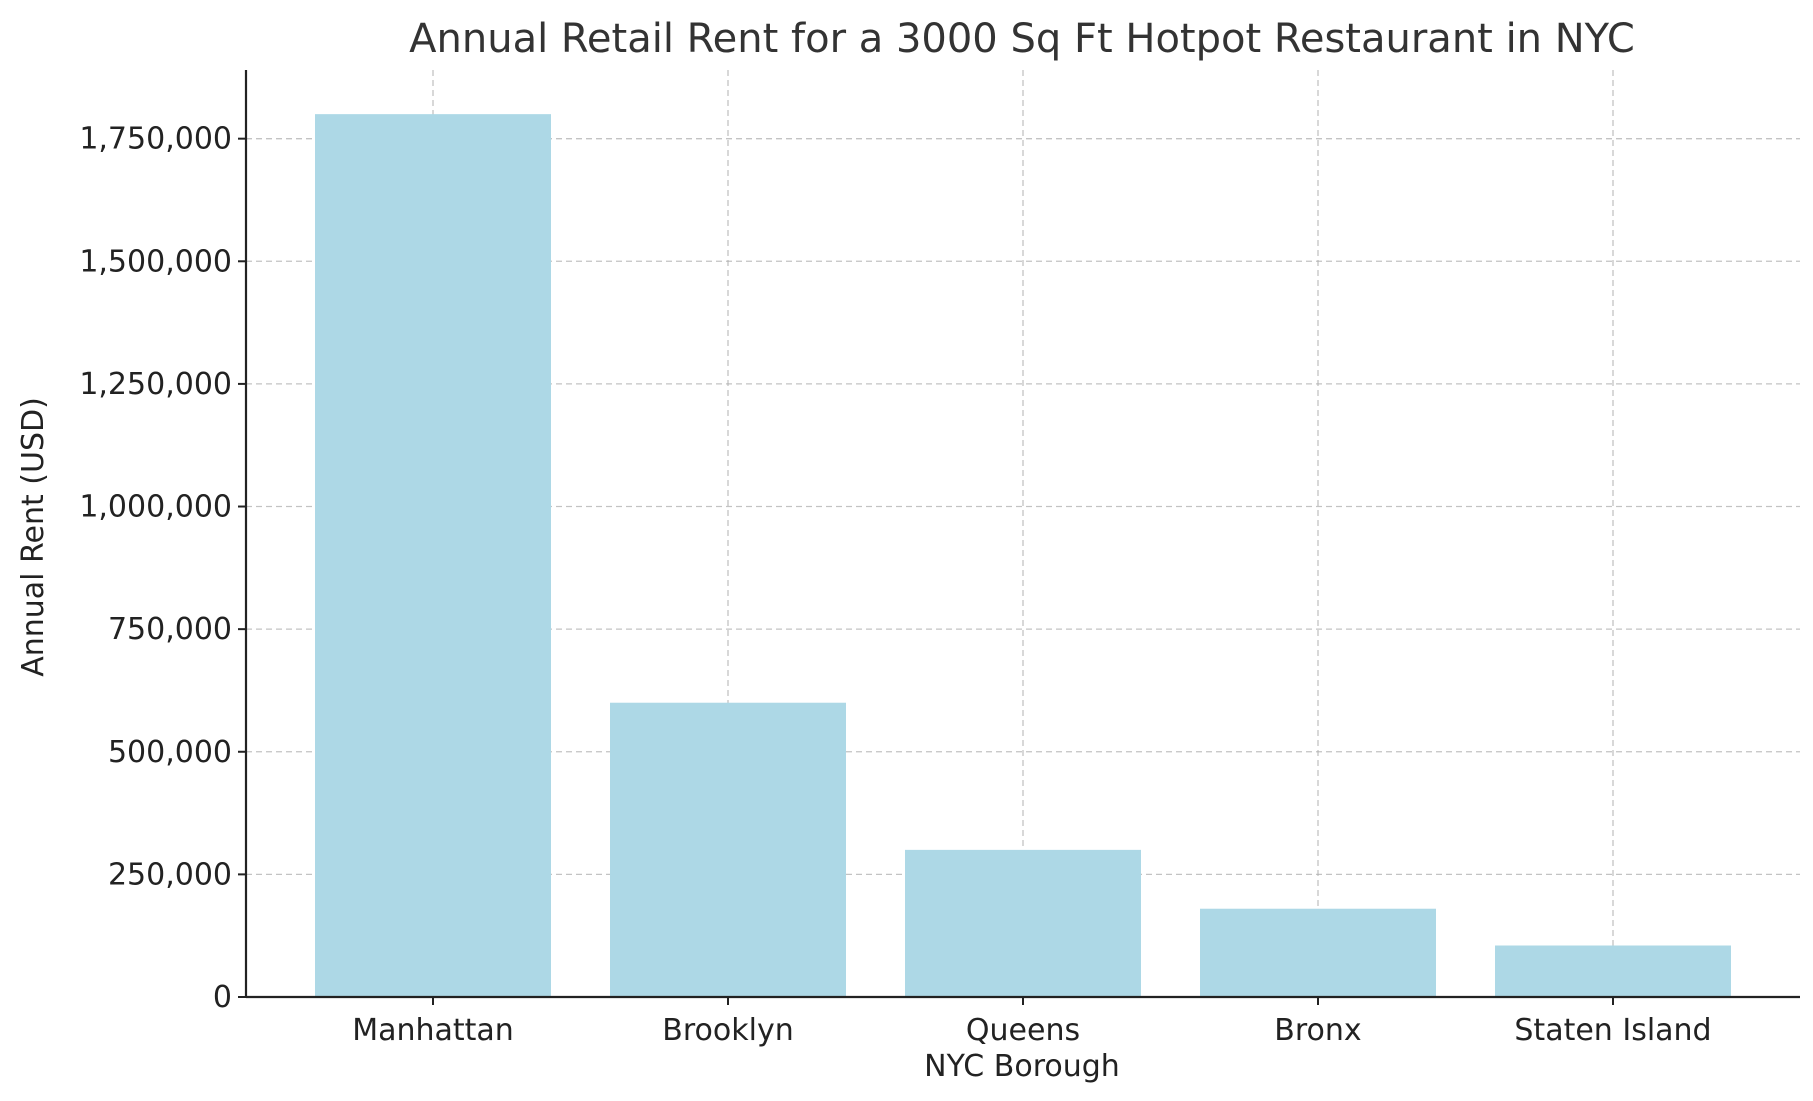 Image resolution: width=1813 pixels, height=1101 pixels. I want to click on y-axis-label: Annual Rent (USD), so click(33, 537).